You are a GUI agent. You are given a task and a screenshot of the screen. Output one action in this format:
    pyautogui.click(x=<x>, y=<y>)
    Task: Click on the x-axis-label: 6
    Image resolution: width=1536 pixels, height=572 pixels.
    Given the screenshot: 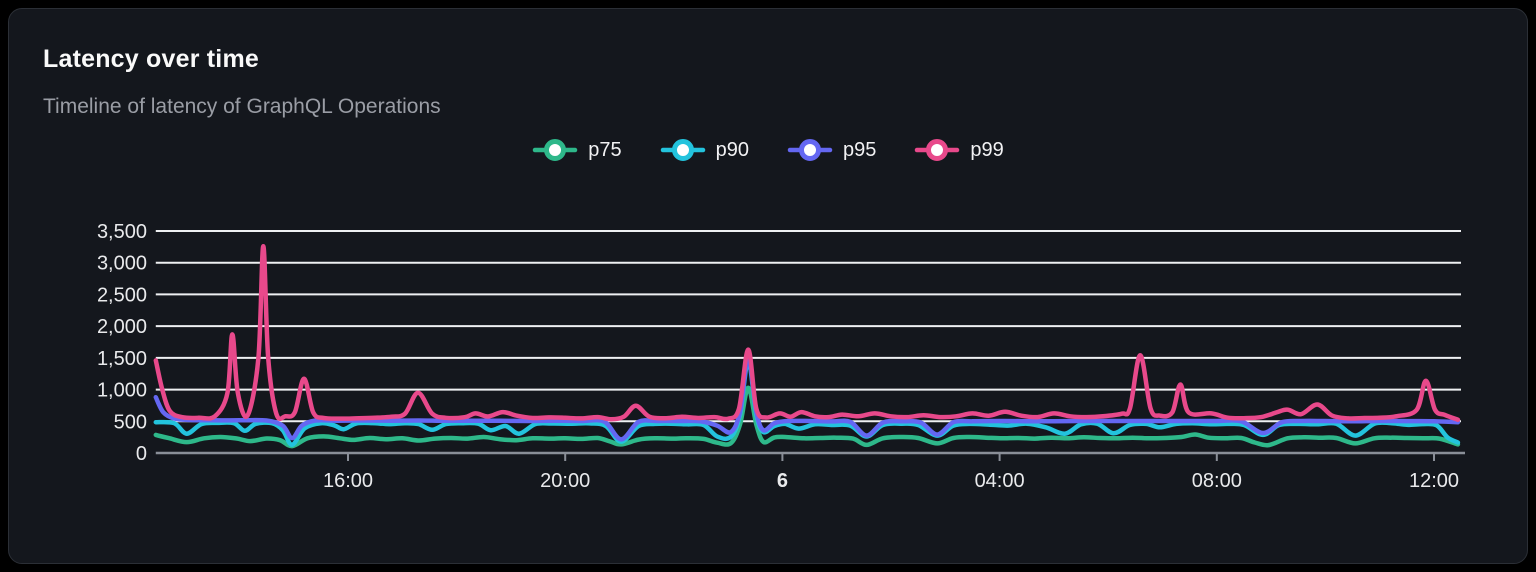 What is the action you would take?
    pyautogui.click(x=782, y=481)
    